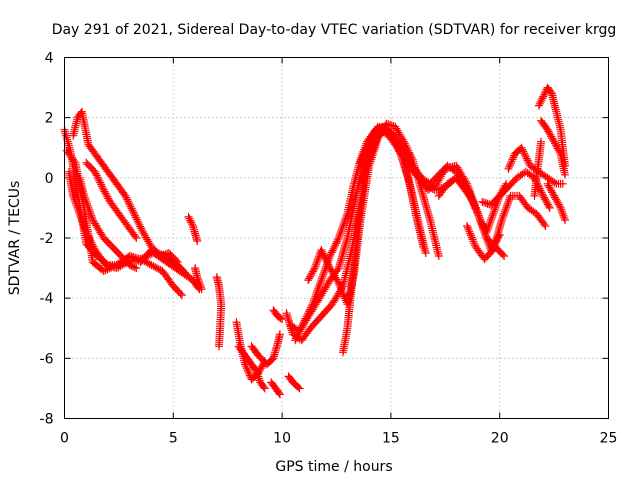 The width and height of the screenshot is (640, 480). I want to click on x-axis-label: GPS time / hours, so click(333, 467).